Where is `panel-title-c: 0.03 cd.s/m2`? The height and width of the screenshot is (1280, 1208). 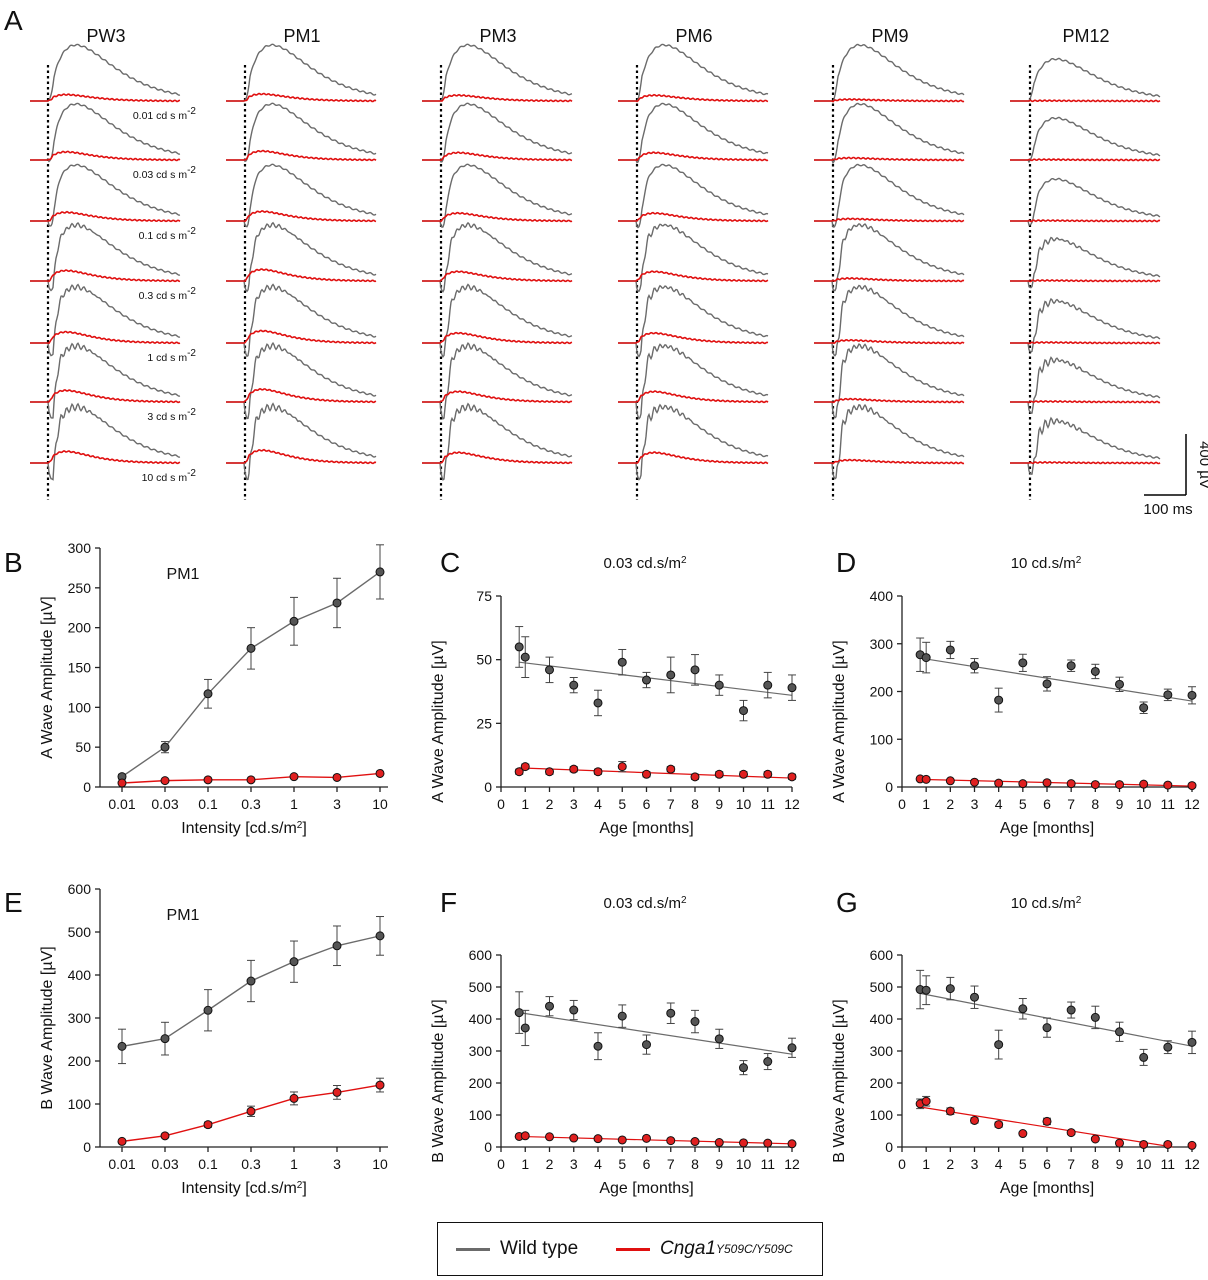
panel-title-c: 0.03 cd.s/m2 is located at coordinates (645, 564).